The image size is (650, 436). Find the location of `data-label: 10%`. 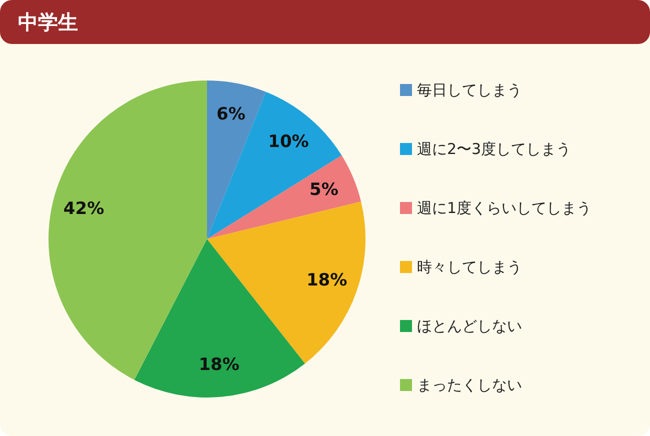

data-label: 10% is located at coordinates (288, 142).